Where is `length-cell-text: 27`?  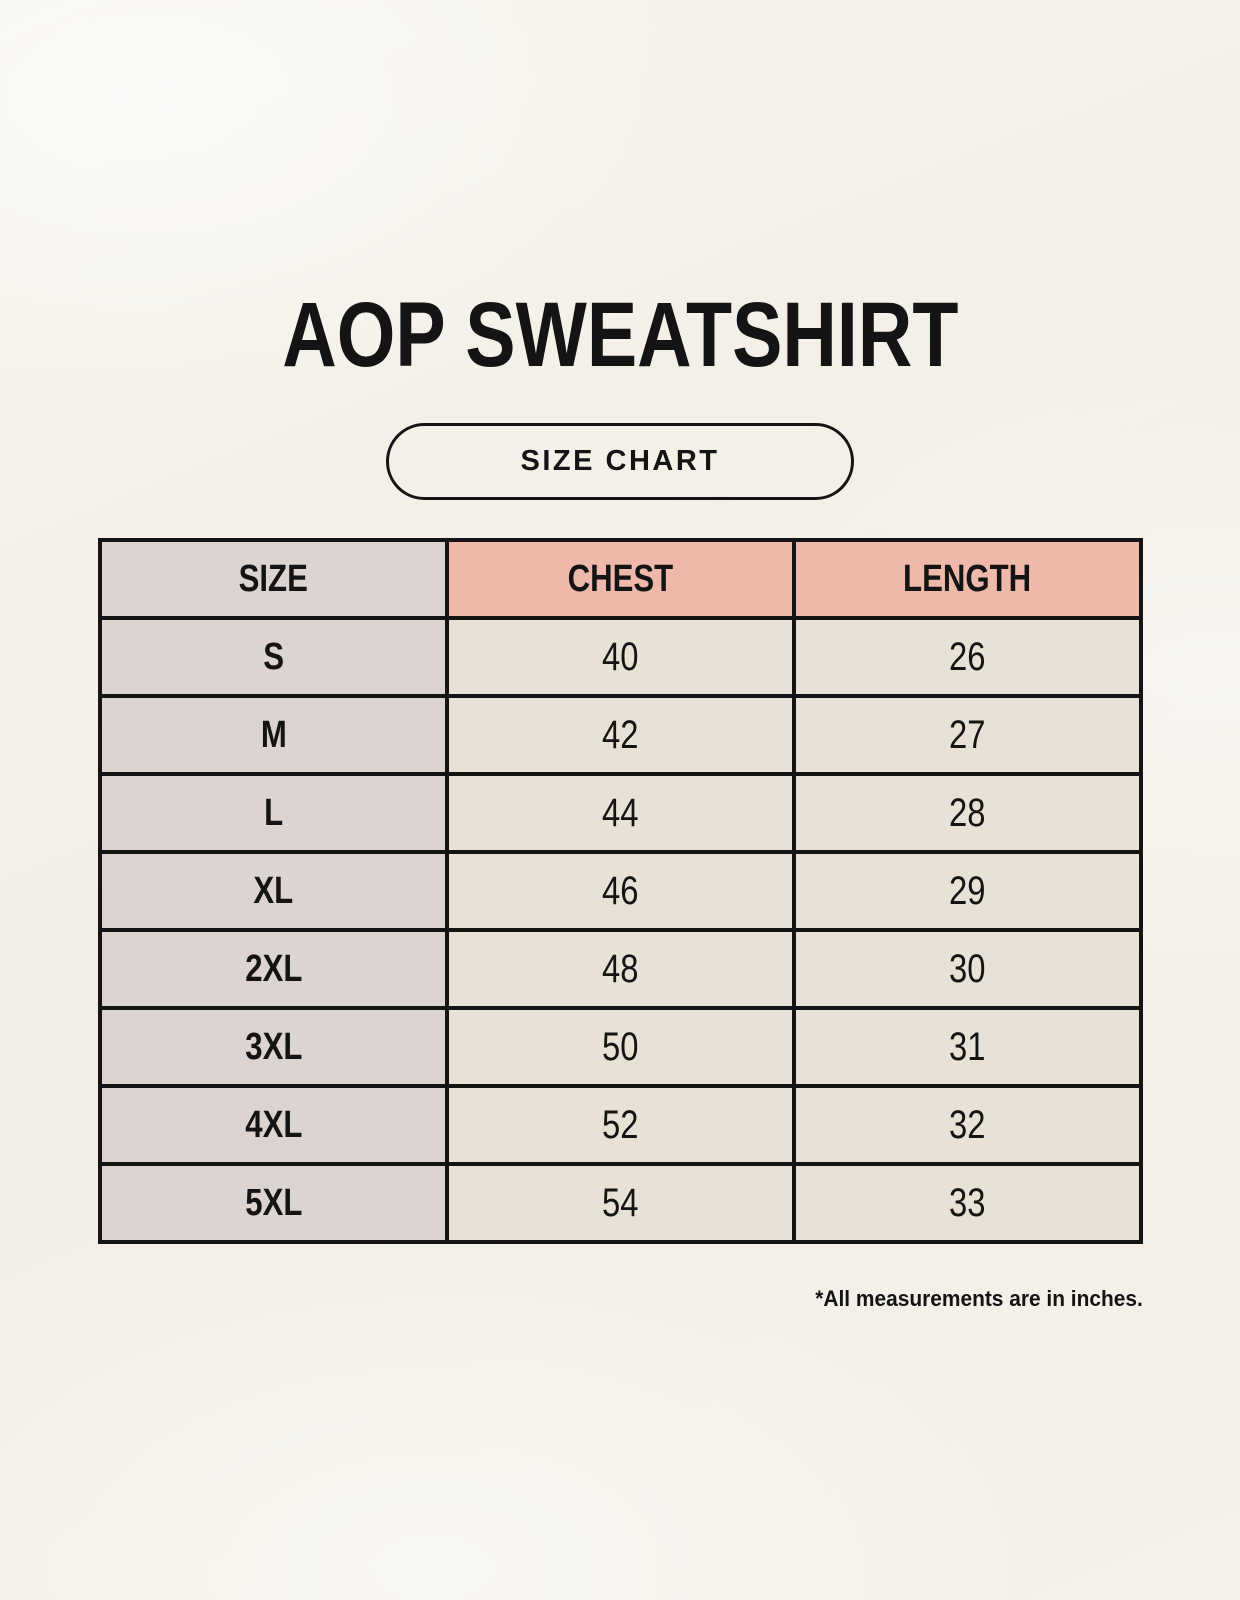 length-cell-text: 27 is located at coordinates (967, 734).